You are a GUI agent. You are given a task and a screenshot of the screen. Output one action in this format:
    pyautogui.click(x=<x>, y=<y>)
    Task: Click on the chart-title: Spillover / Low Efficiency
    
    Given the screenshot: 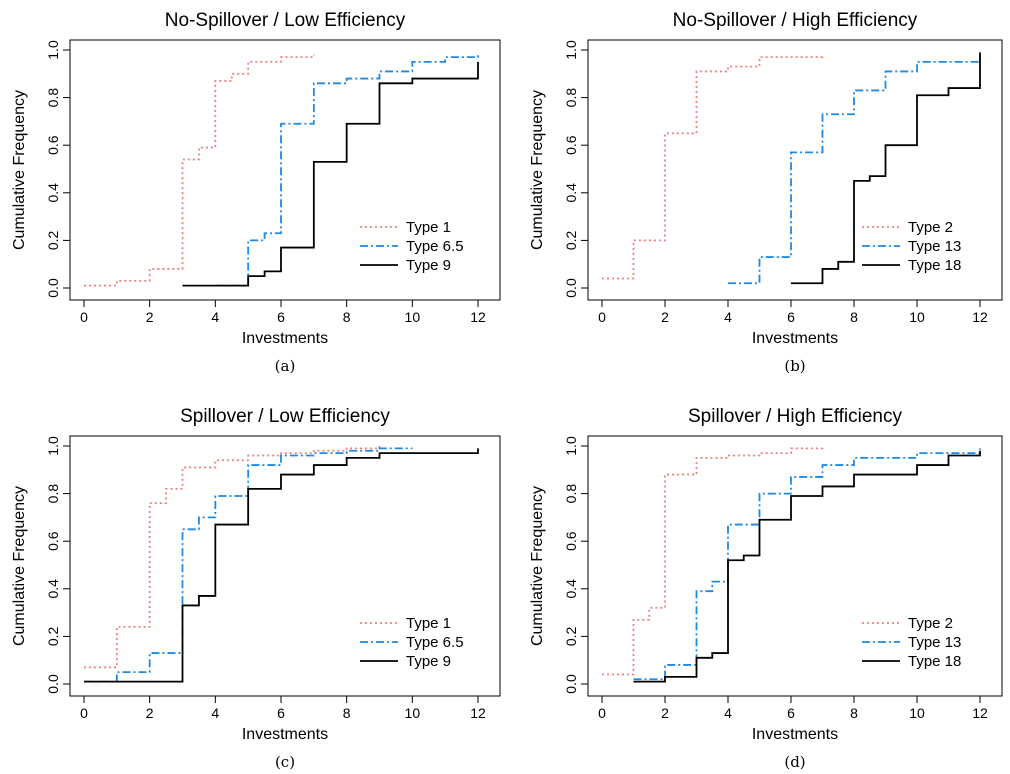 What is the action you would take?
    pyautogui.click(x=285, y=416)
    